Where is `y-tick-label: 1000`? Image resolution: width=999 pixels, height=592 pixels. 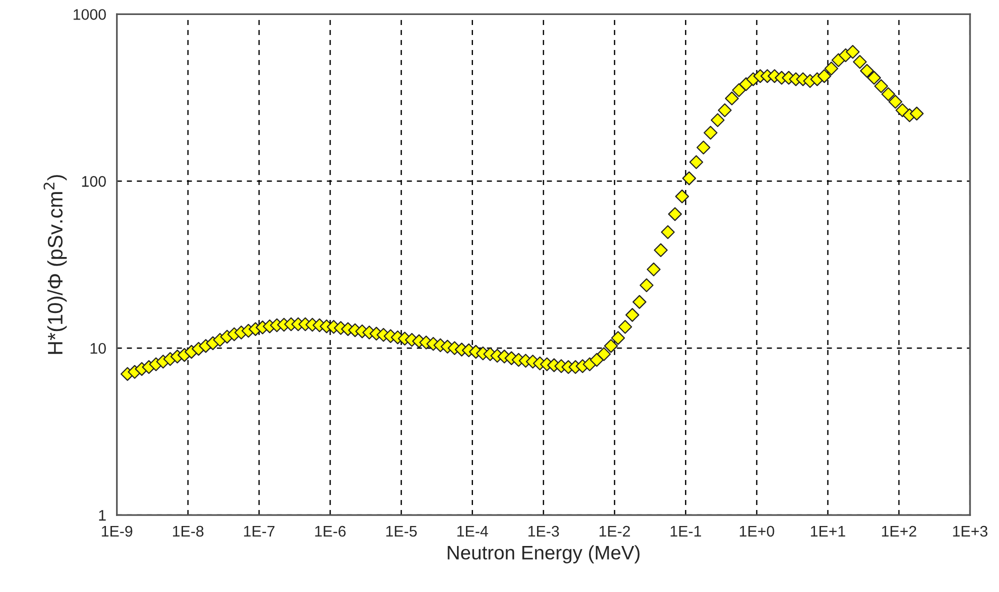
y-tick-label: 1000 is located at coordinates (90, 14).